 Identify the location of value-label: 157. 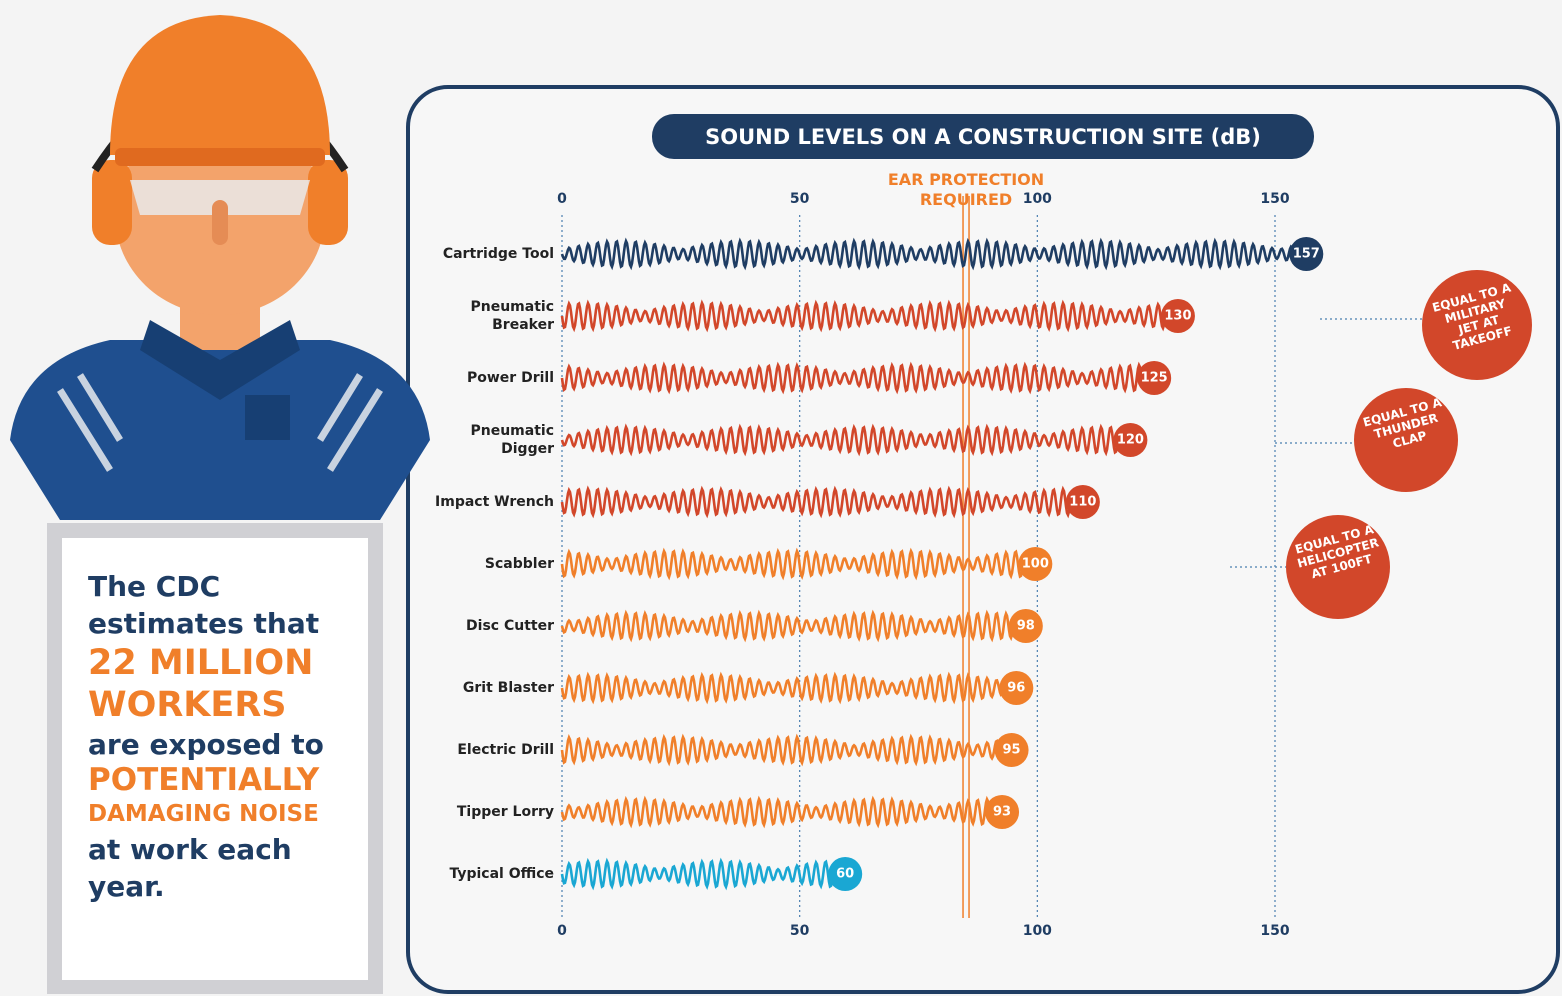
(1306, 254).